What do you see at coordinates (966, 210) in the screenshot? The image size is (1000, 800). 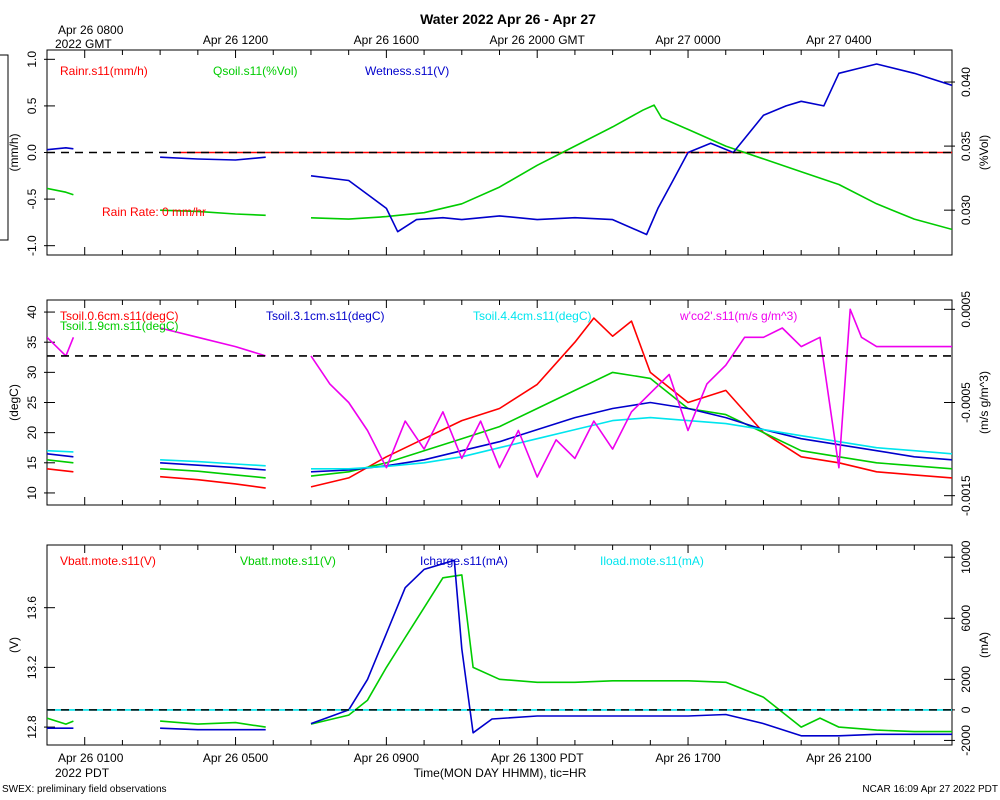 I see `y-tick-label-right: 0.030` at bounding box center [966, 210].